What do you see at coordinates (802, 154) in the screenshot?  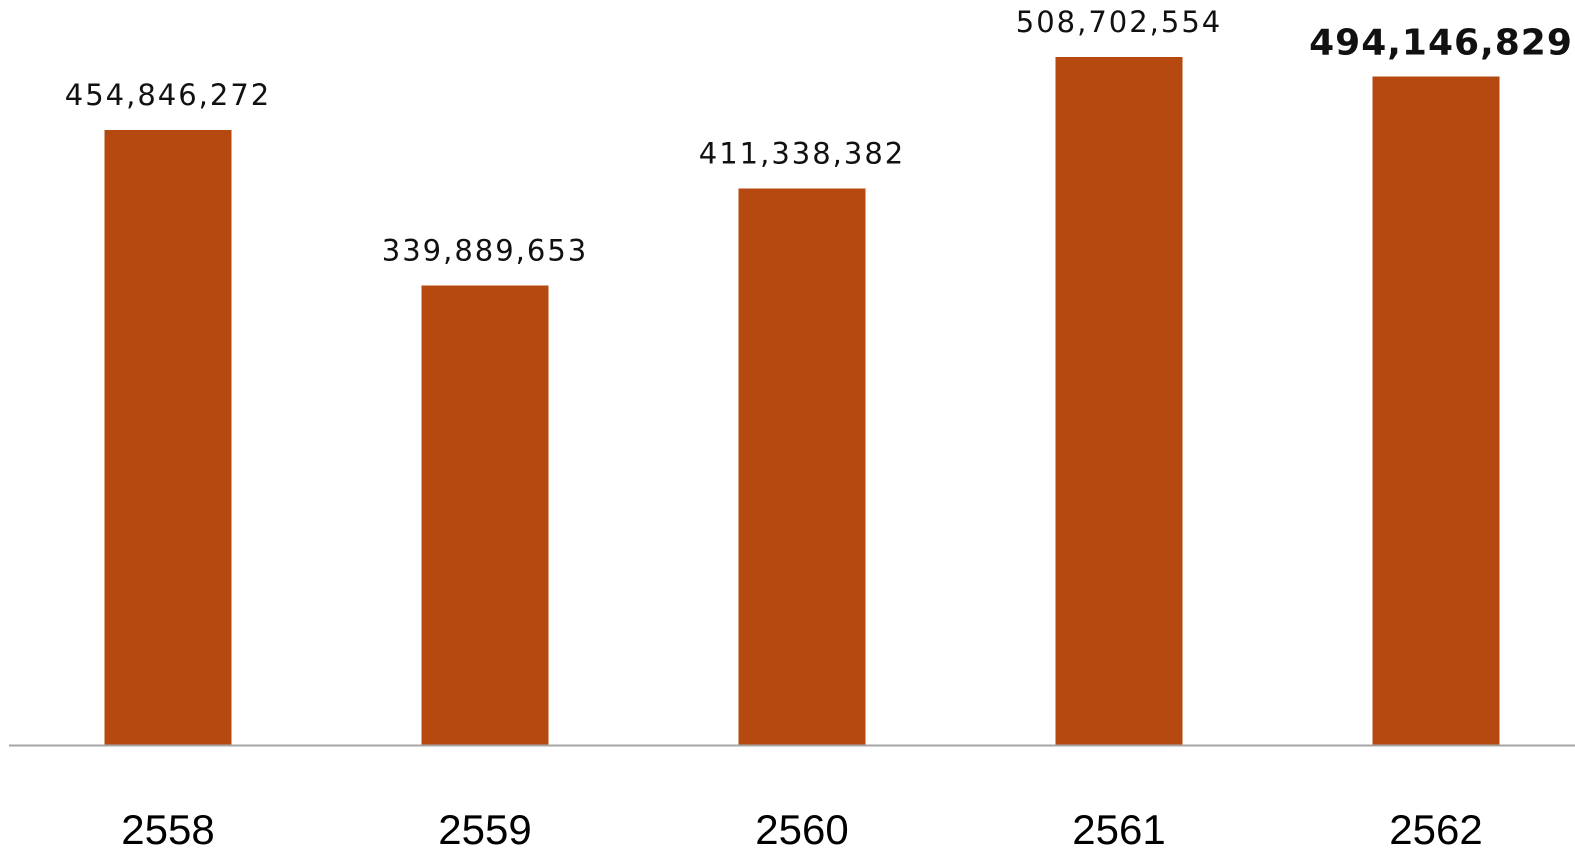 I see `value-label-2560: 411,338,382` at bounding box center [802, 154].